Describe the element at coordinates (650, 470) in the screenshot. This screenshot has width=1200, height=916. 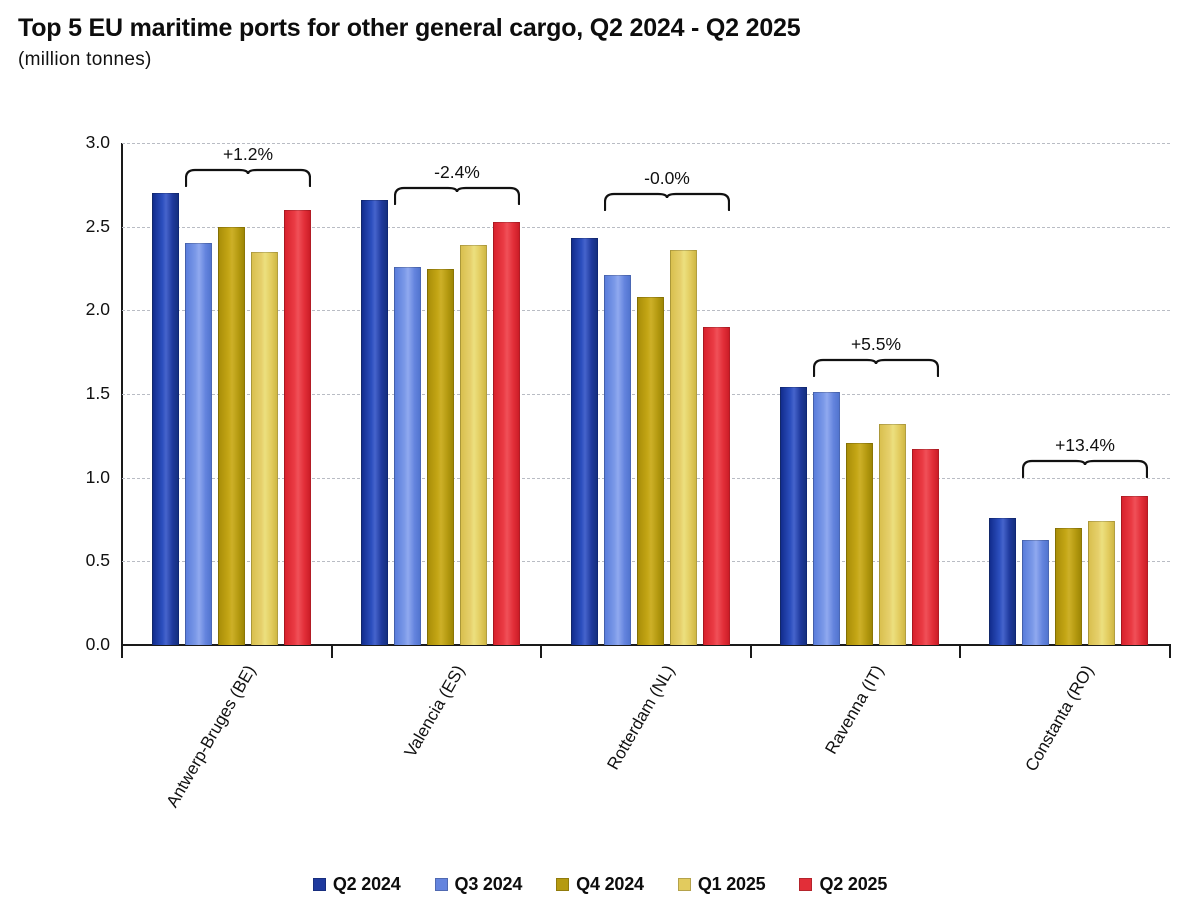
I see `bar-q4-2024-rotterdam-nl` at that location.